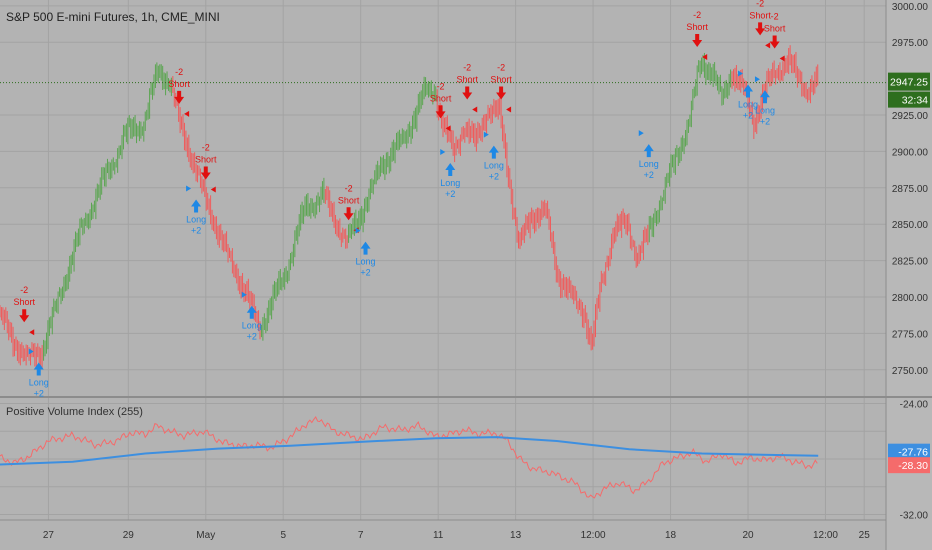 Image resolution: width=932 pixels, height=550 pixels. I want to click on time-tick-label: 5, so click(283, 535).